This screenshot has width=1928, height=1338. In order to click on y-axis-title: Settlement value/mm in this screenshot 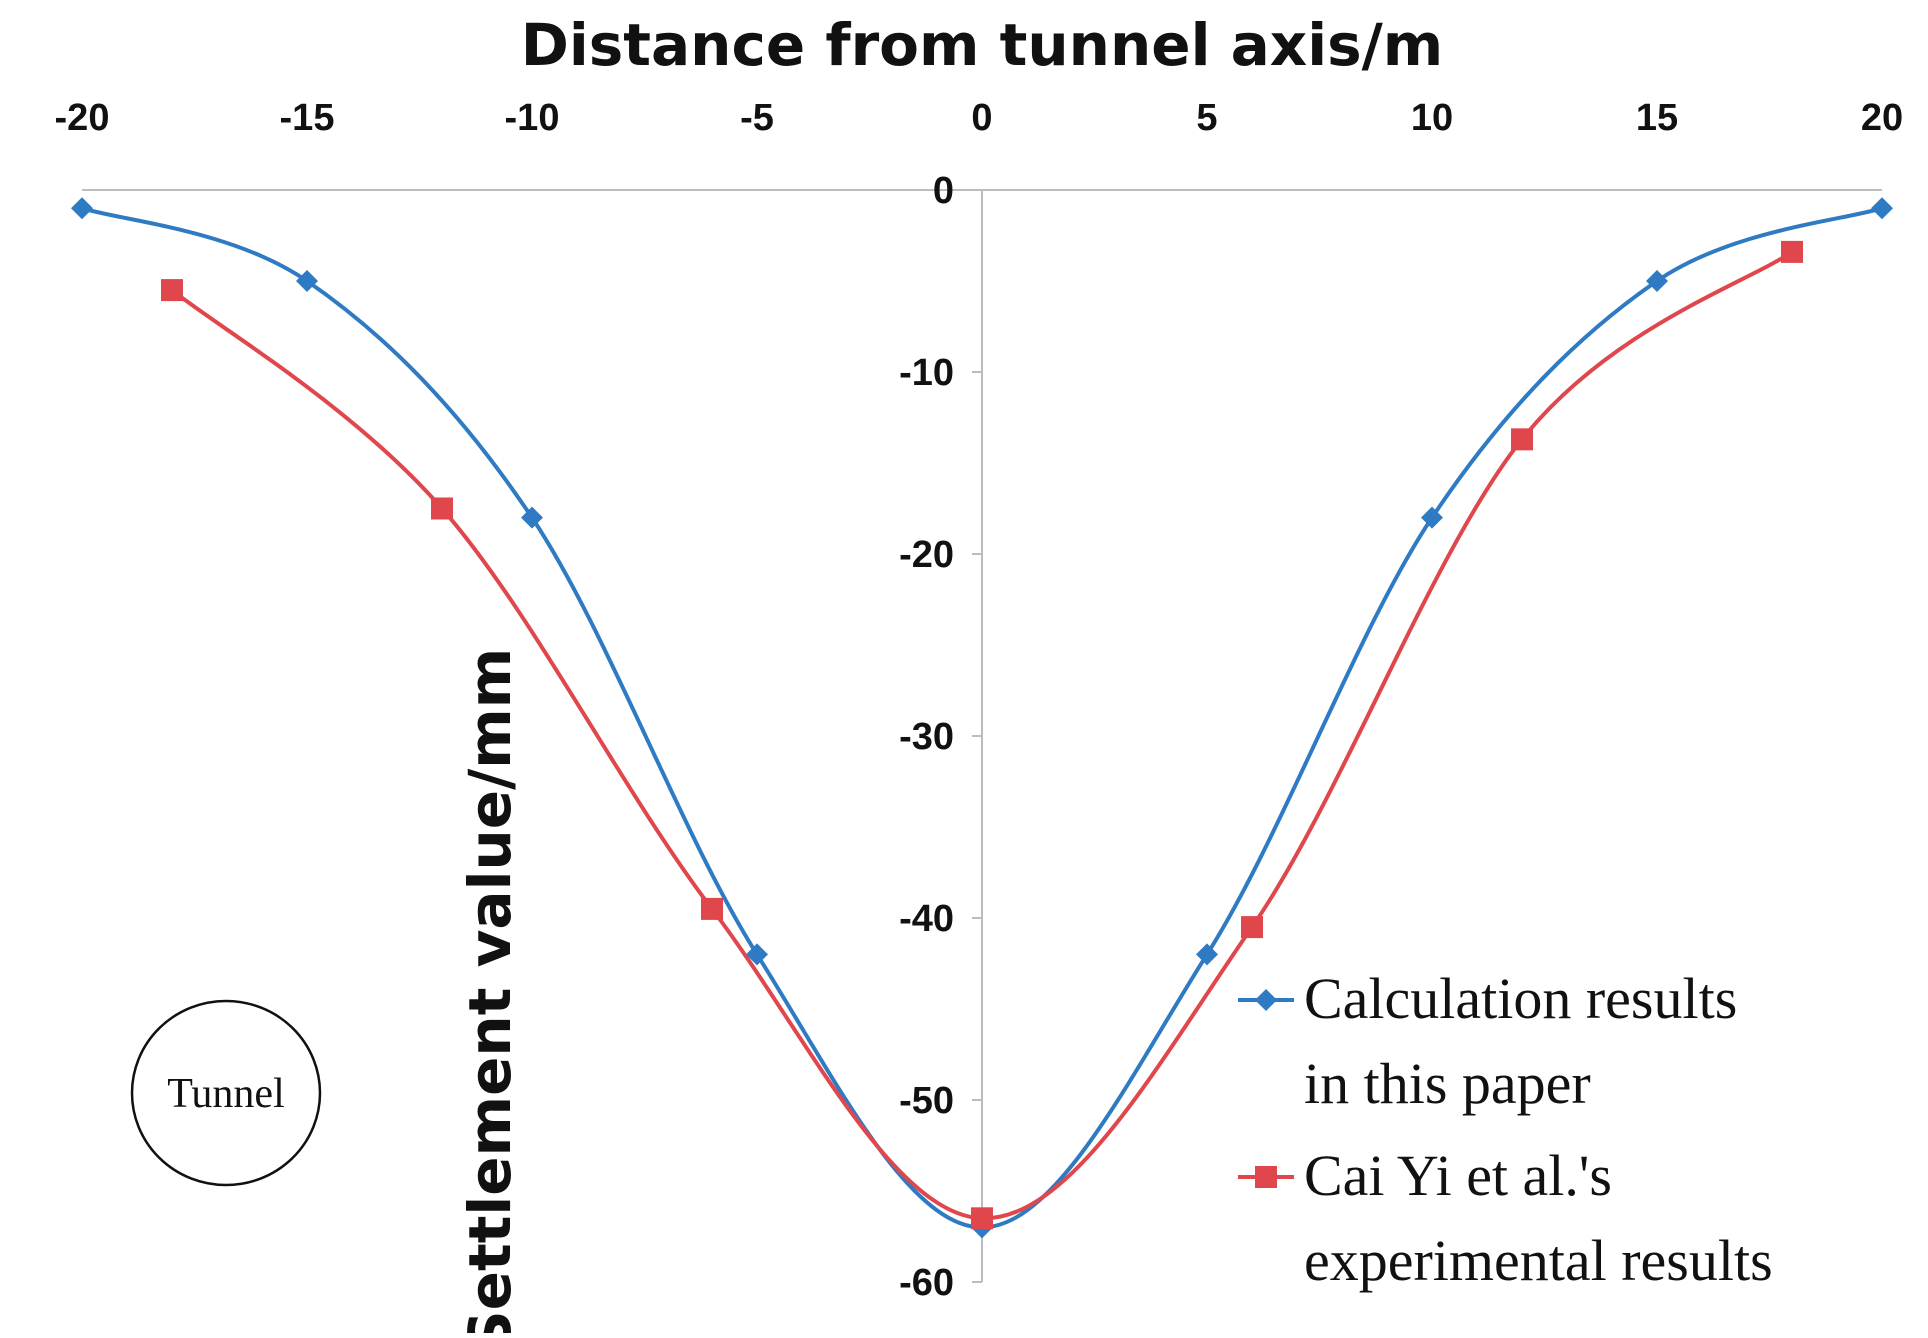, I will do `click(490, 990)`.